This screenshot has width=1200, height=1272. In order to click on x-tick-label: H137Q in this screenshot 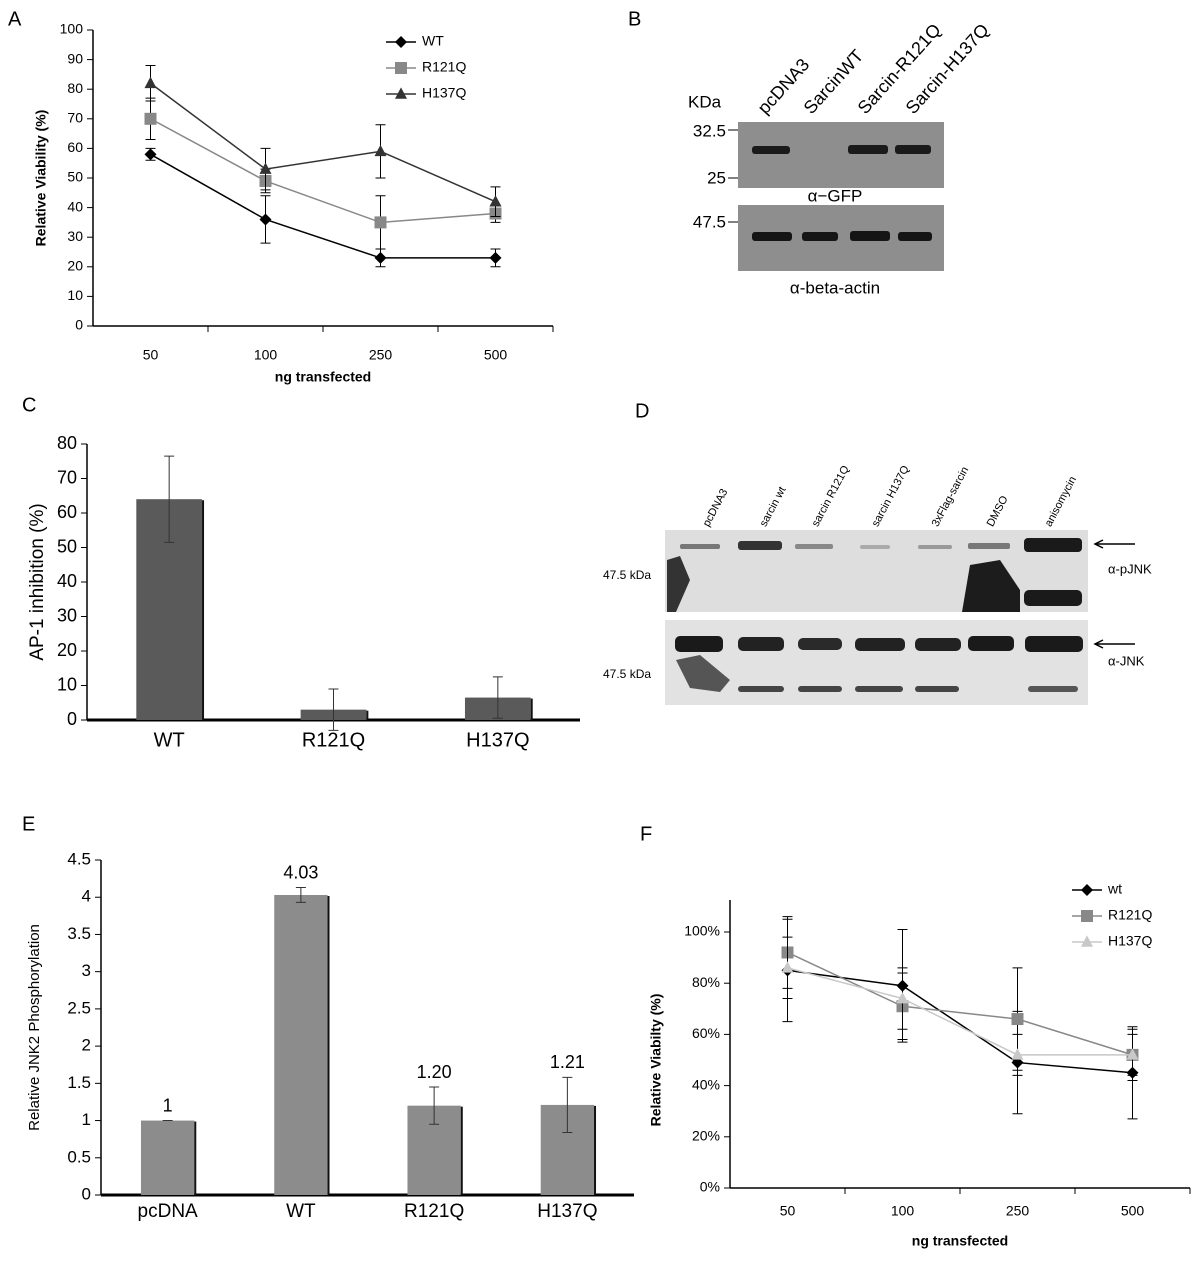, I will do `click(497, 740)`.